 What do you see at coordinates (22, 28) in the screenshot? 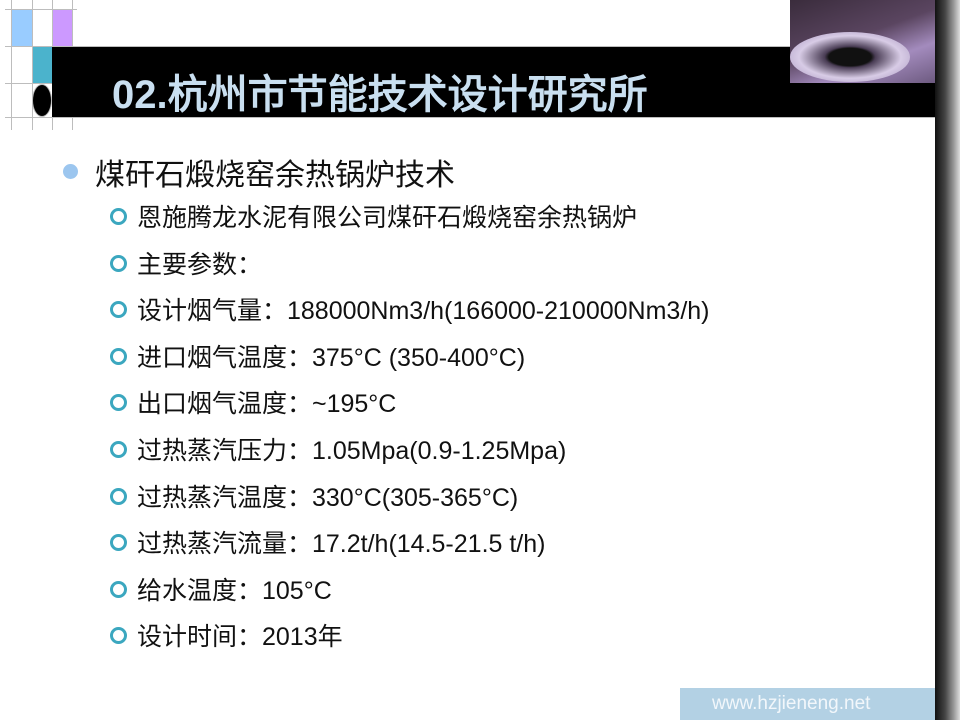
I see `decor-square-light-blue` at bounding box center [22, 28].